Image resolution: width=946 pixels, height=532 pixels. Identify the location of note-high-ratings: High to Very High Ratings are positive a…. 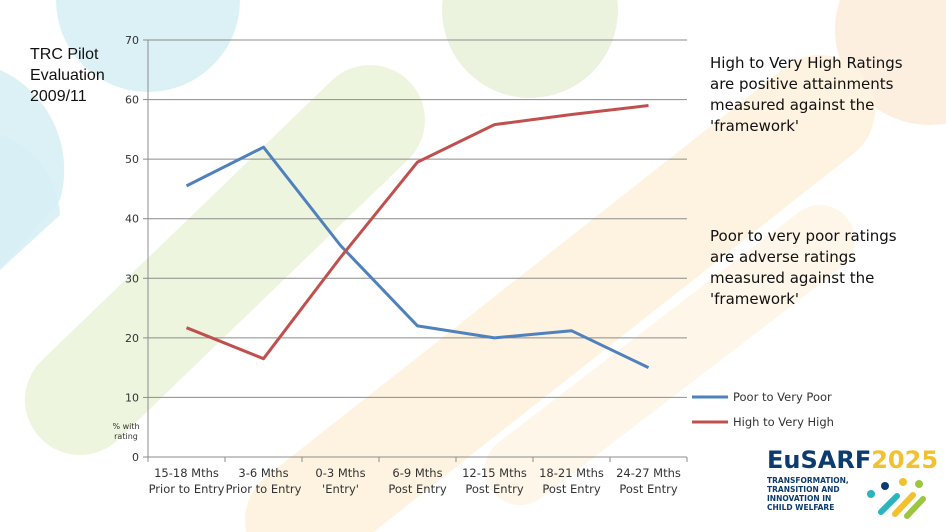
(806, 94).